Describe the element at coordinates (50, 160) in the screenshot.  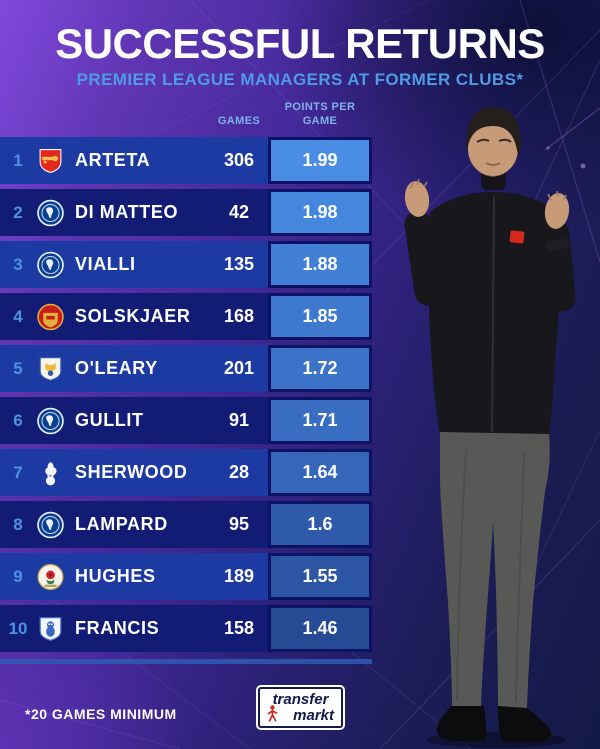
I see `arsenal-crest-icon` at that location.